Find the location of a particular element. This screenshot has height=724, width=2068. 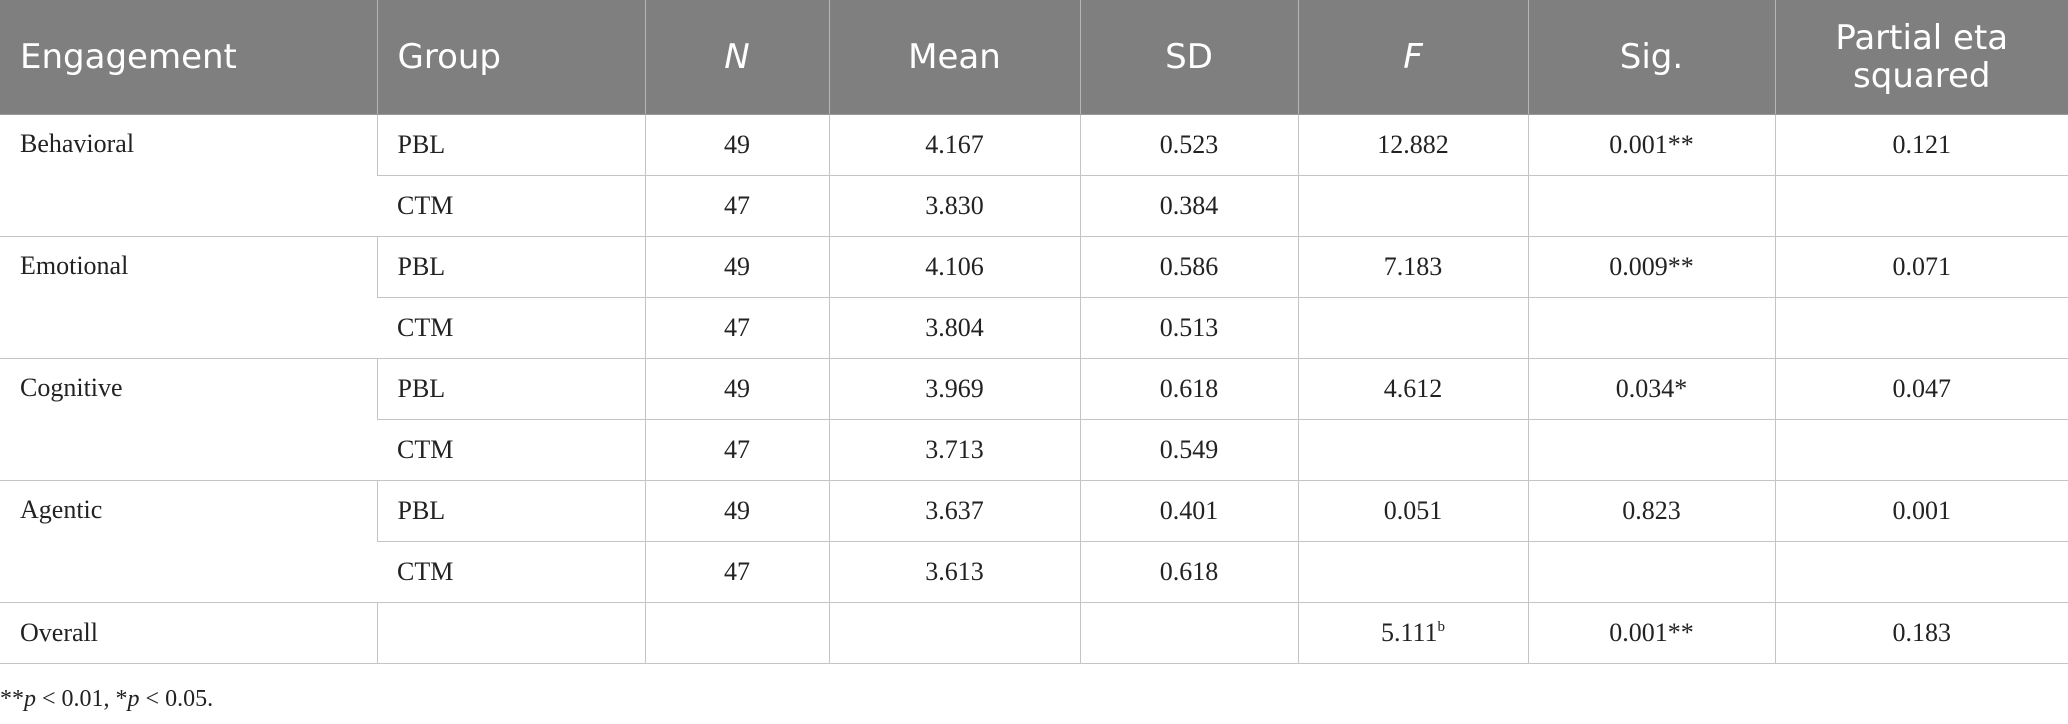

mean-cell: 3.830 is located at coordinates (954, 206).